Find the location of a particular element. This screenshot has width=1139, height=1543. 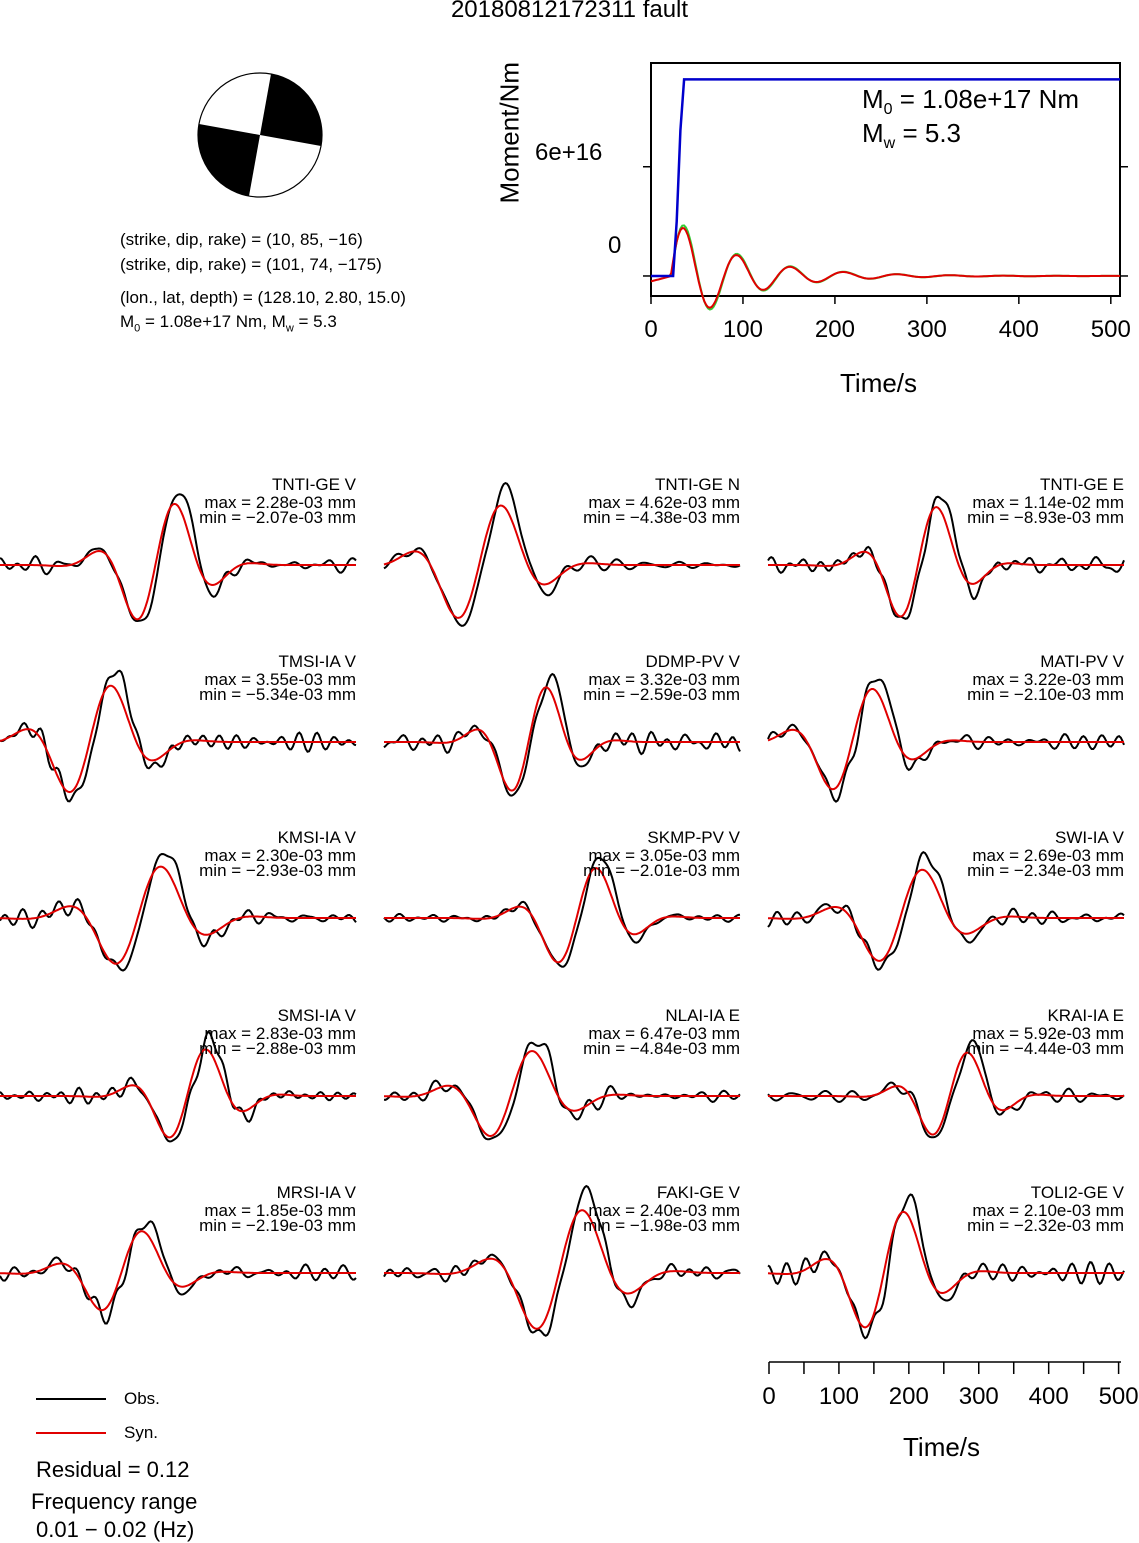

m0-annotation: M0 = 1.08e+17 Nm is located at coordinates (971, 101).